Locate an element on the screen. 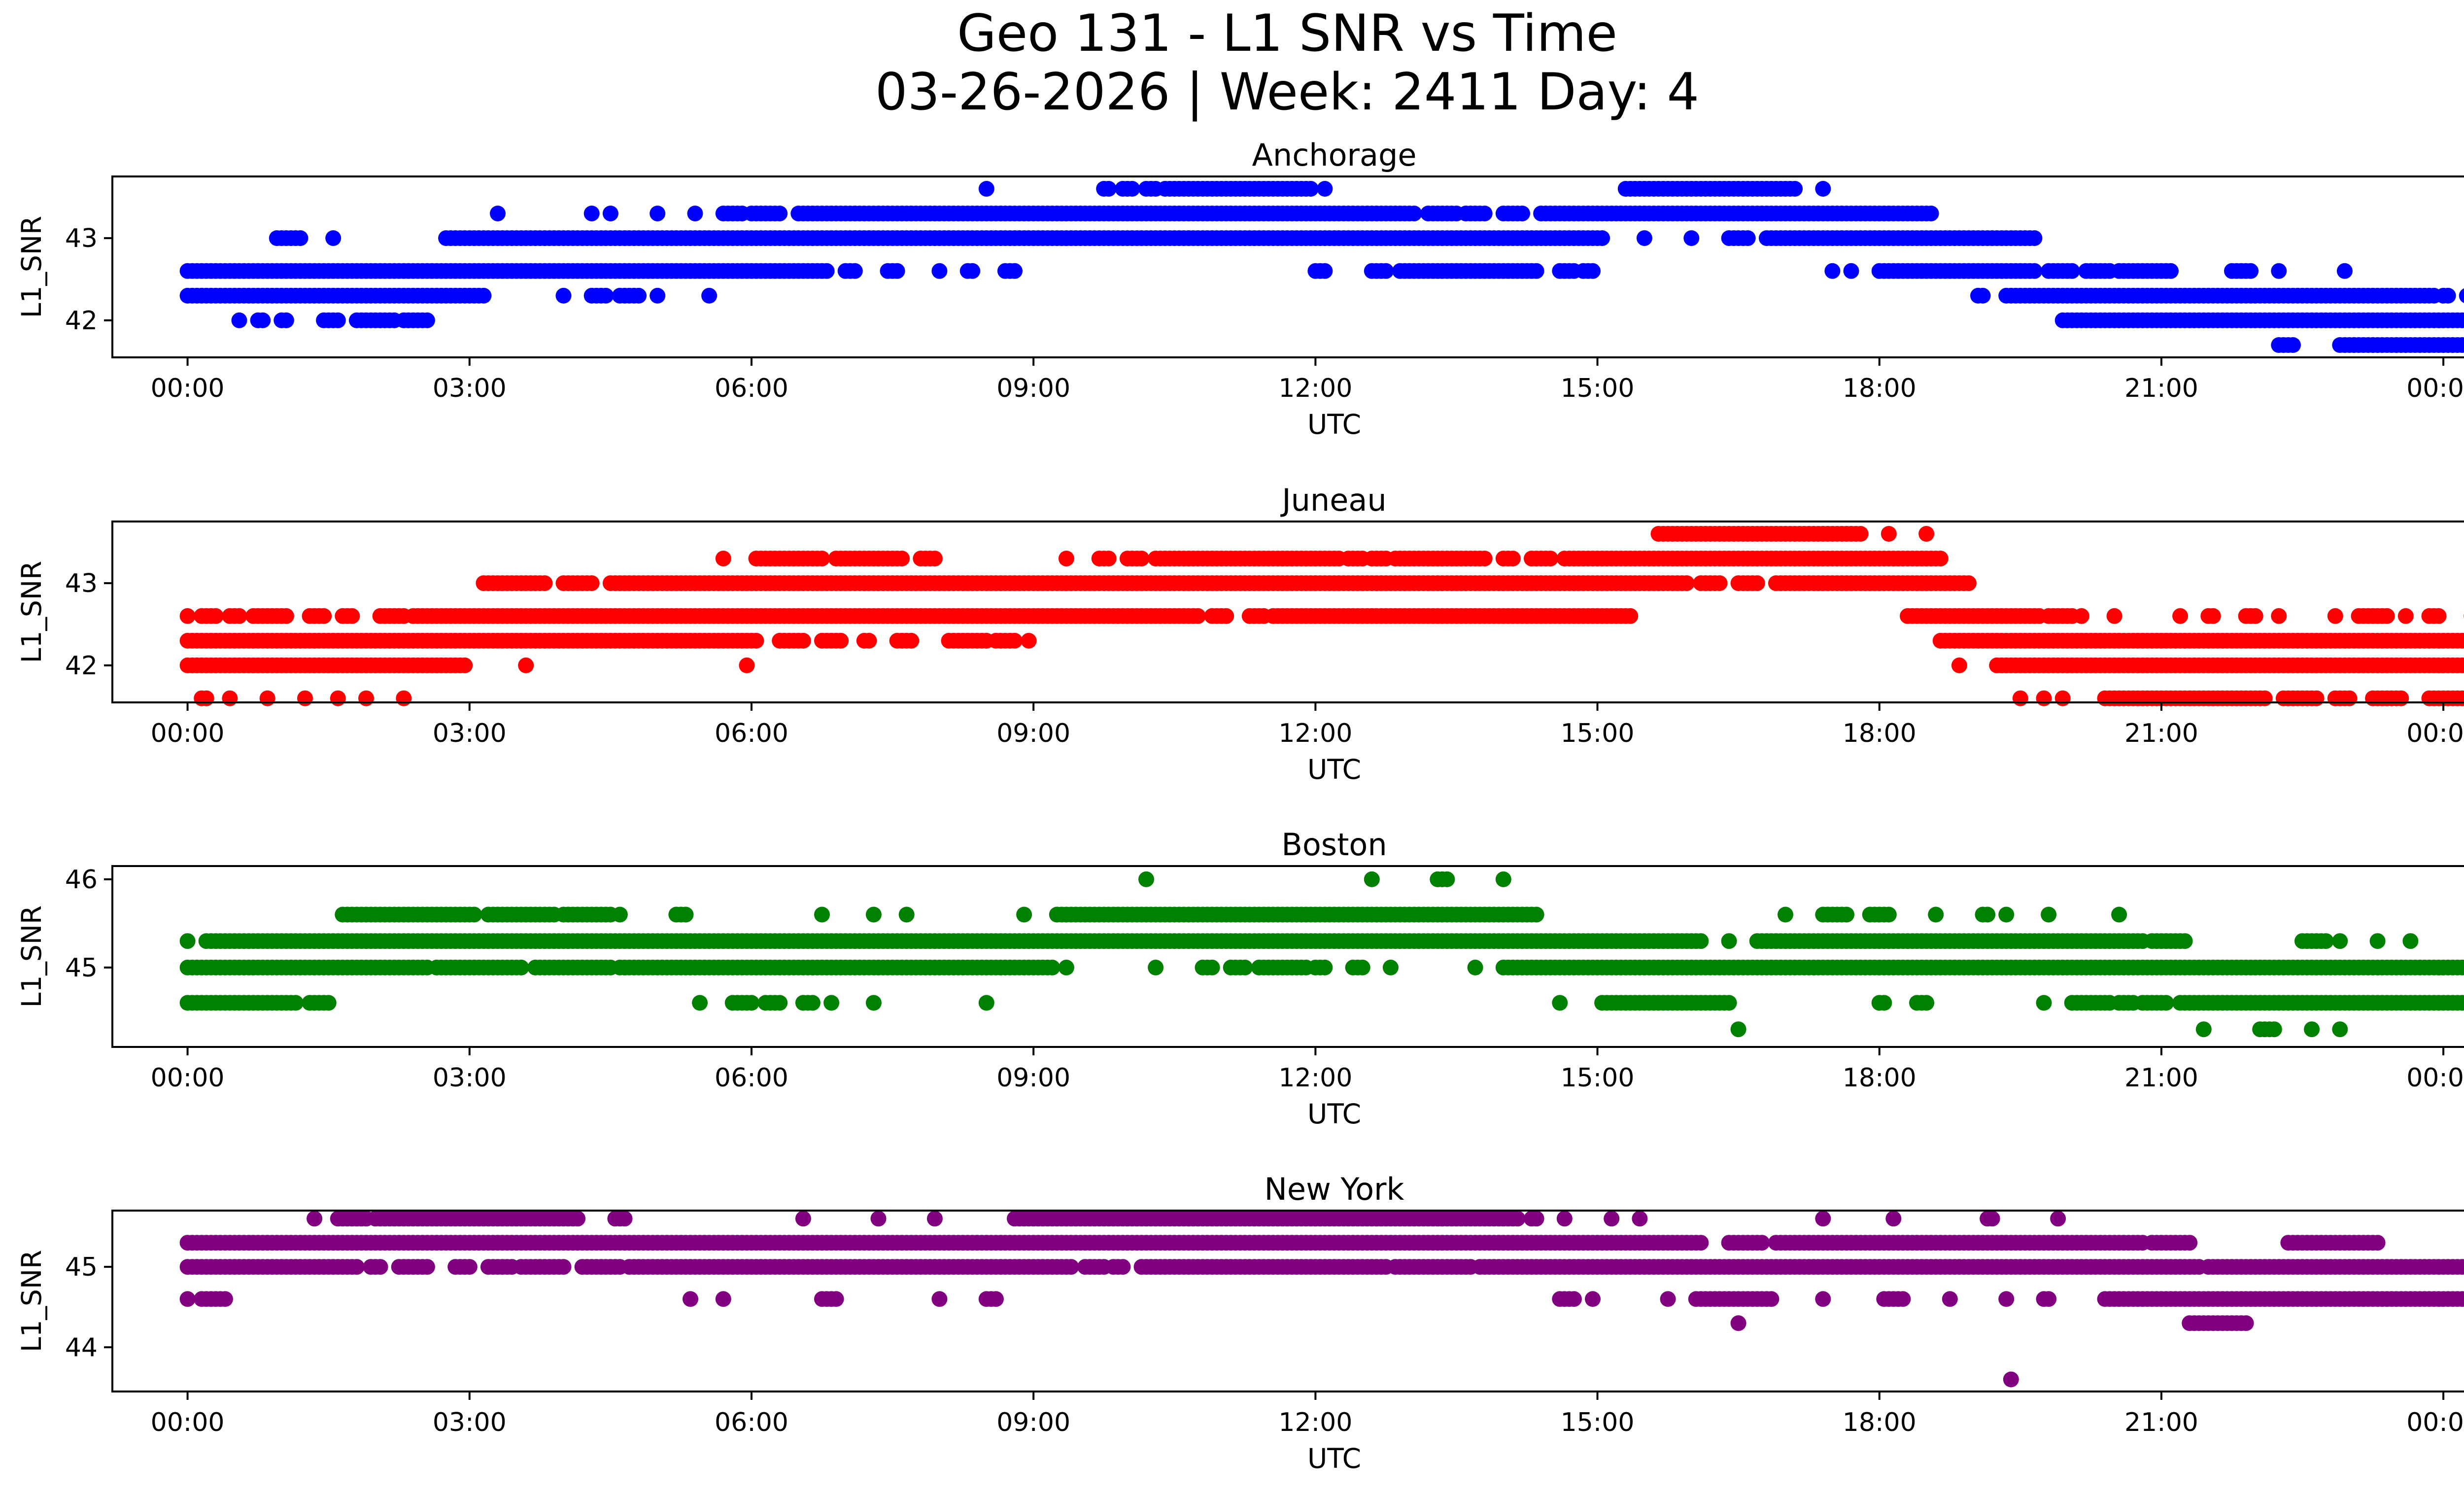  anchorage-x-tick-label: 12:00 is located at coordinates (1315, 388).